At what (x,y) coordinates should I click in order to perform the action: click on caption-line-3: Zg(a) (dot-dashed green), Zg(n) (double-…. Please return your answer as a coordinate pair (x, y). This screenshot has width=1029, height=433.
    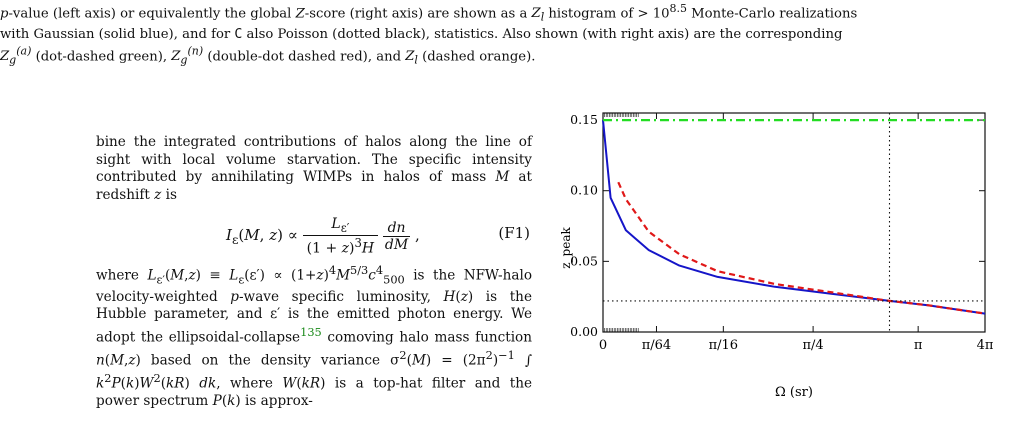
    Looking at the image, I should click on (268, 56).